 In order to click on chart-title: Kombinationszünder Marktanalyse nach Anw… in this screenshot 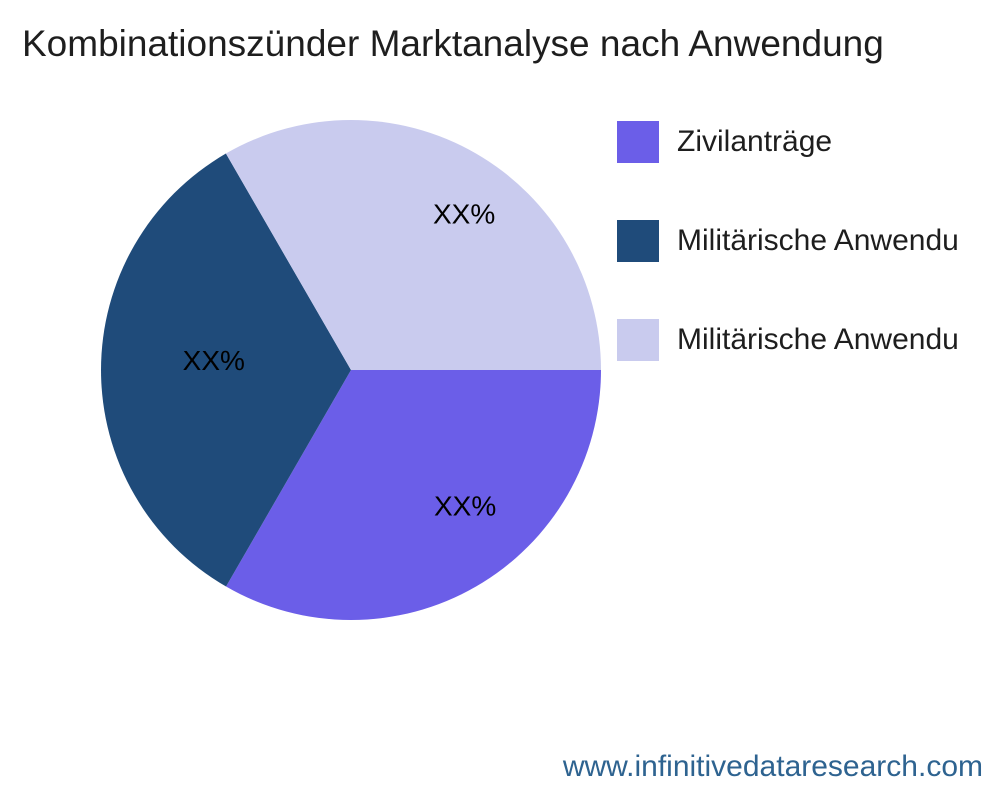, I will do `click(453, 43)`.